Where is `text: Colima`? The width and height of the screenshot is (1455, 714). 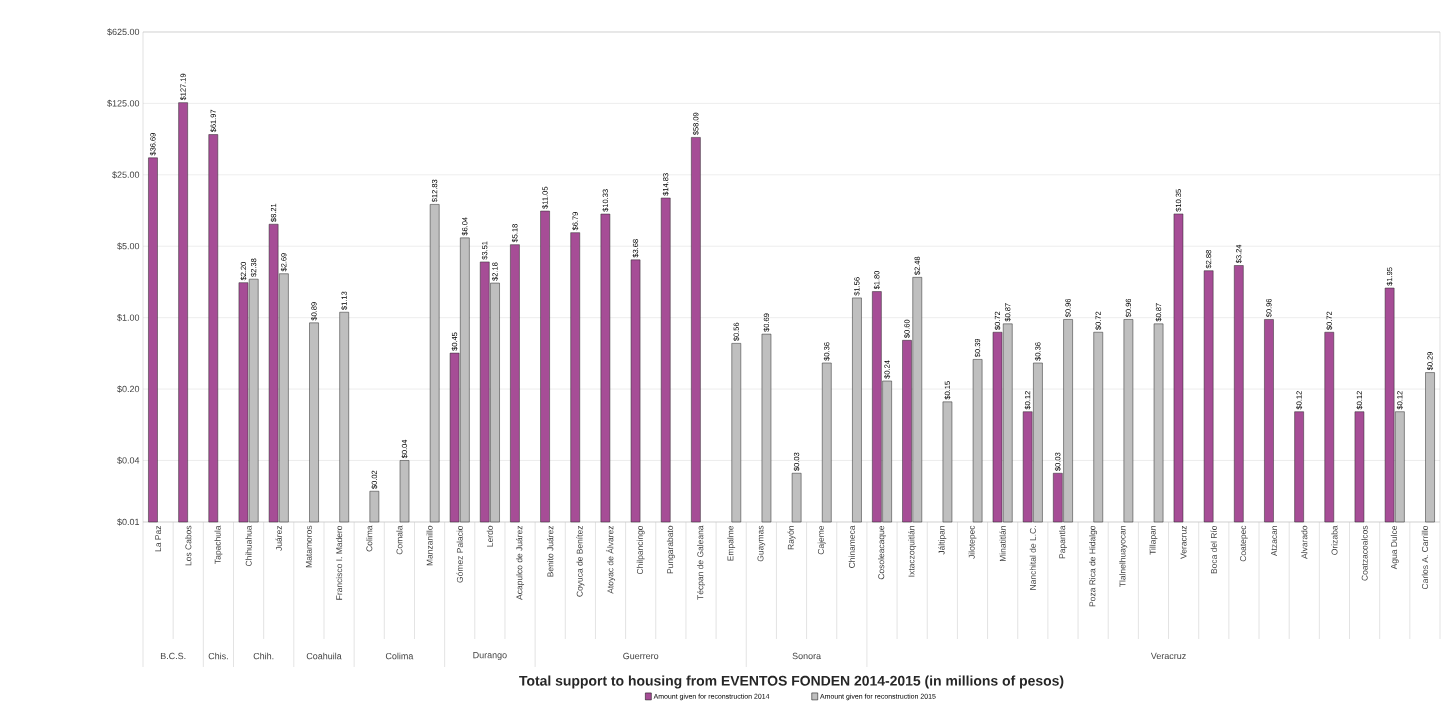 text: Colima is located at coordinates (399, 656).